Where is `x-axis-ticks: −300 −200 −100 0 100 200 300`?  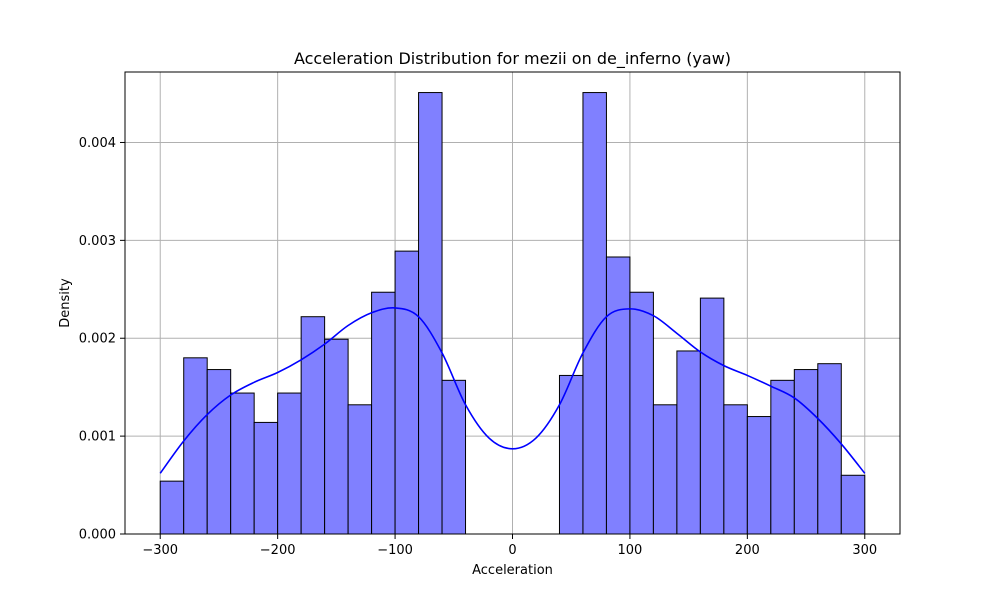
x-axis-ticks: −300 −200 −100 0 100 200 300 is located at coordinates (509, 546).